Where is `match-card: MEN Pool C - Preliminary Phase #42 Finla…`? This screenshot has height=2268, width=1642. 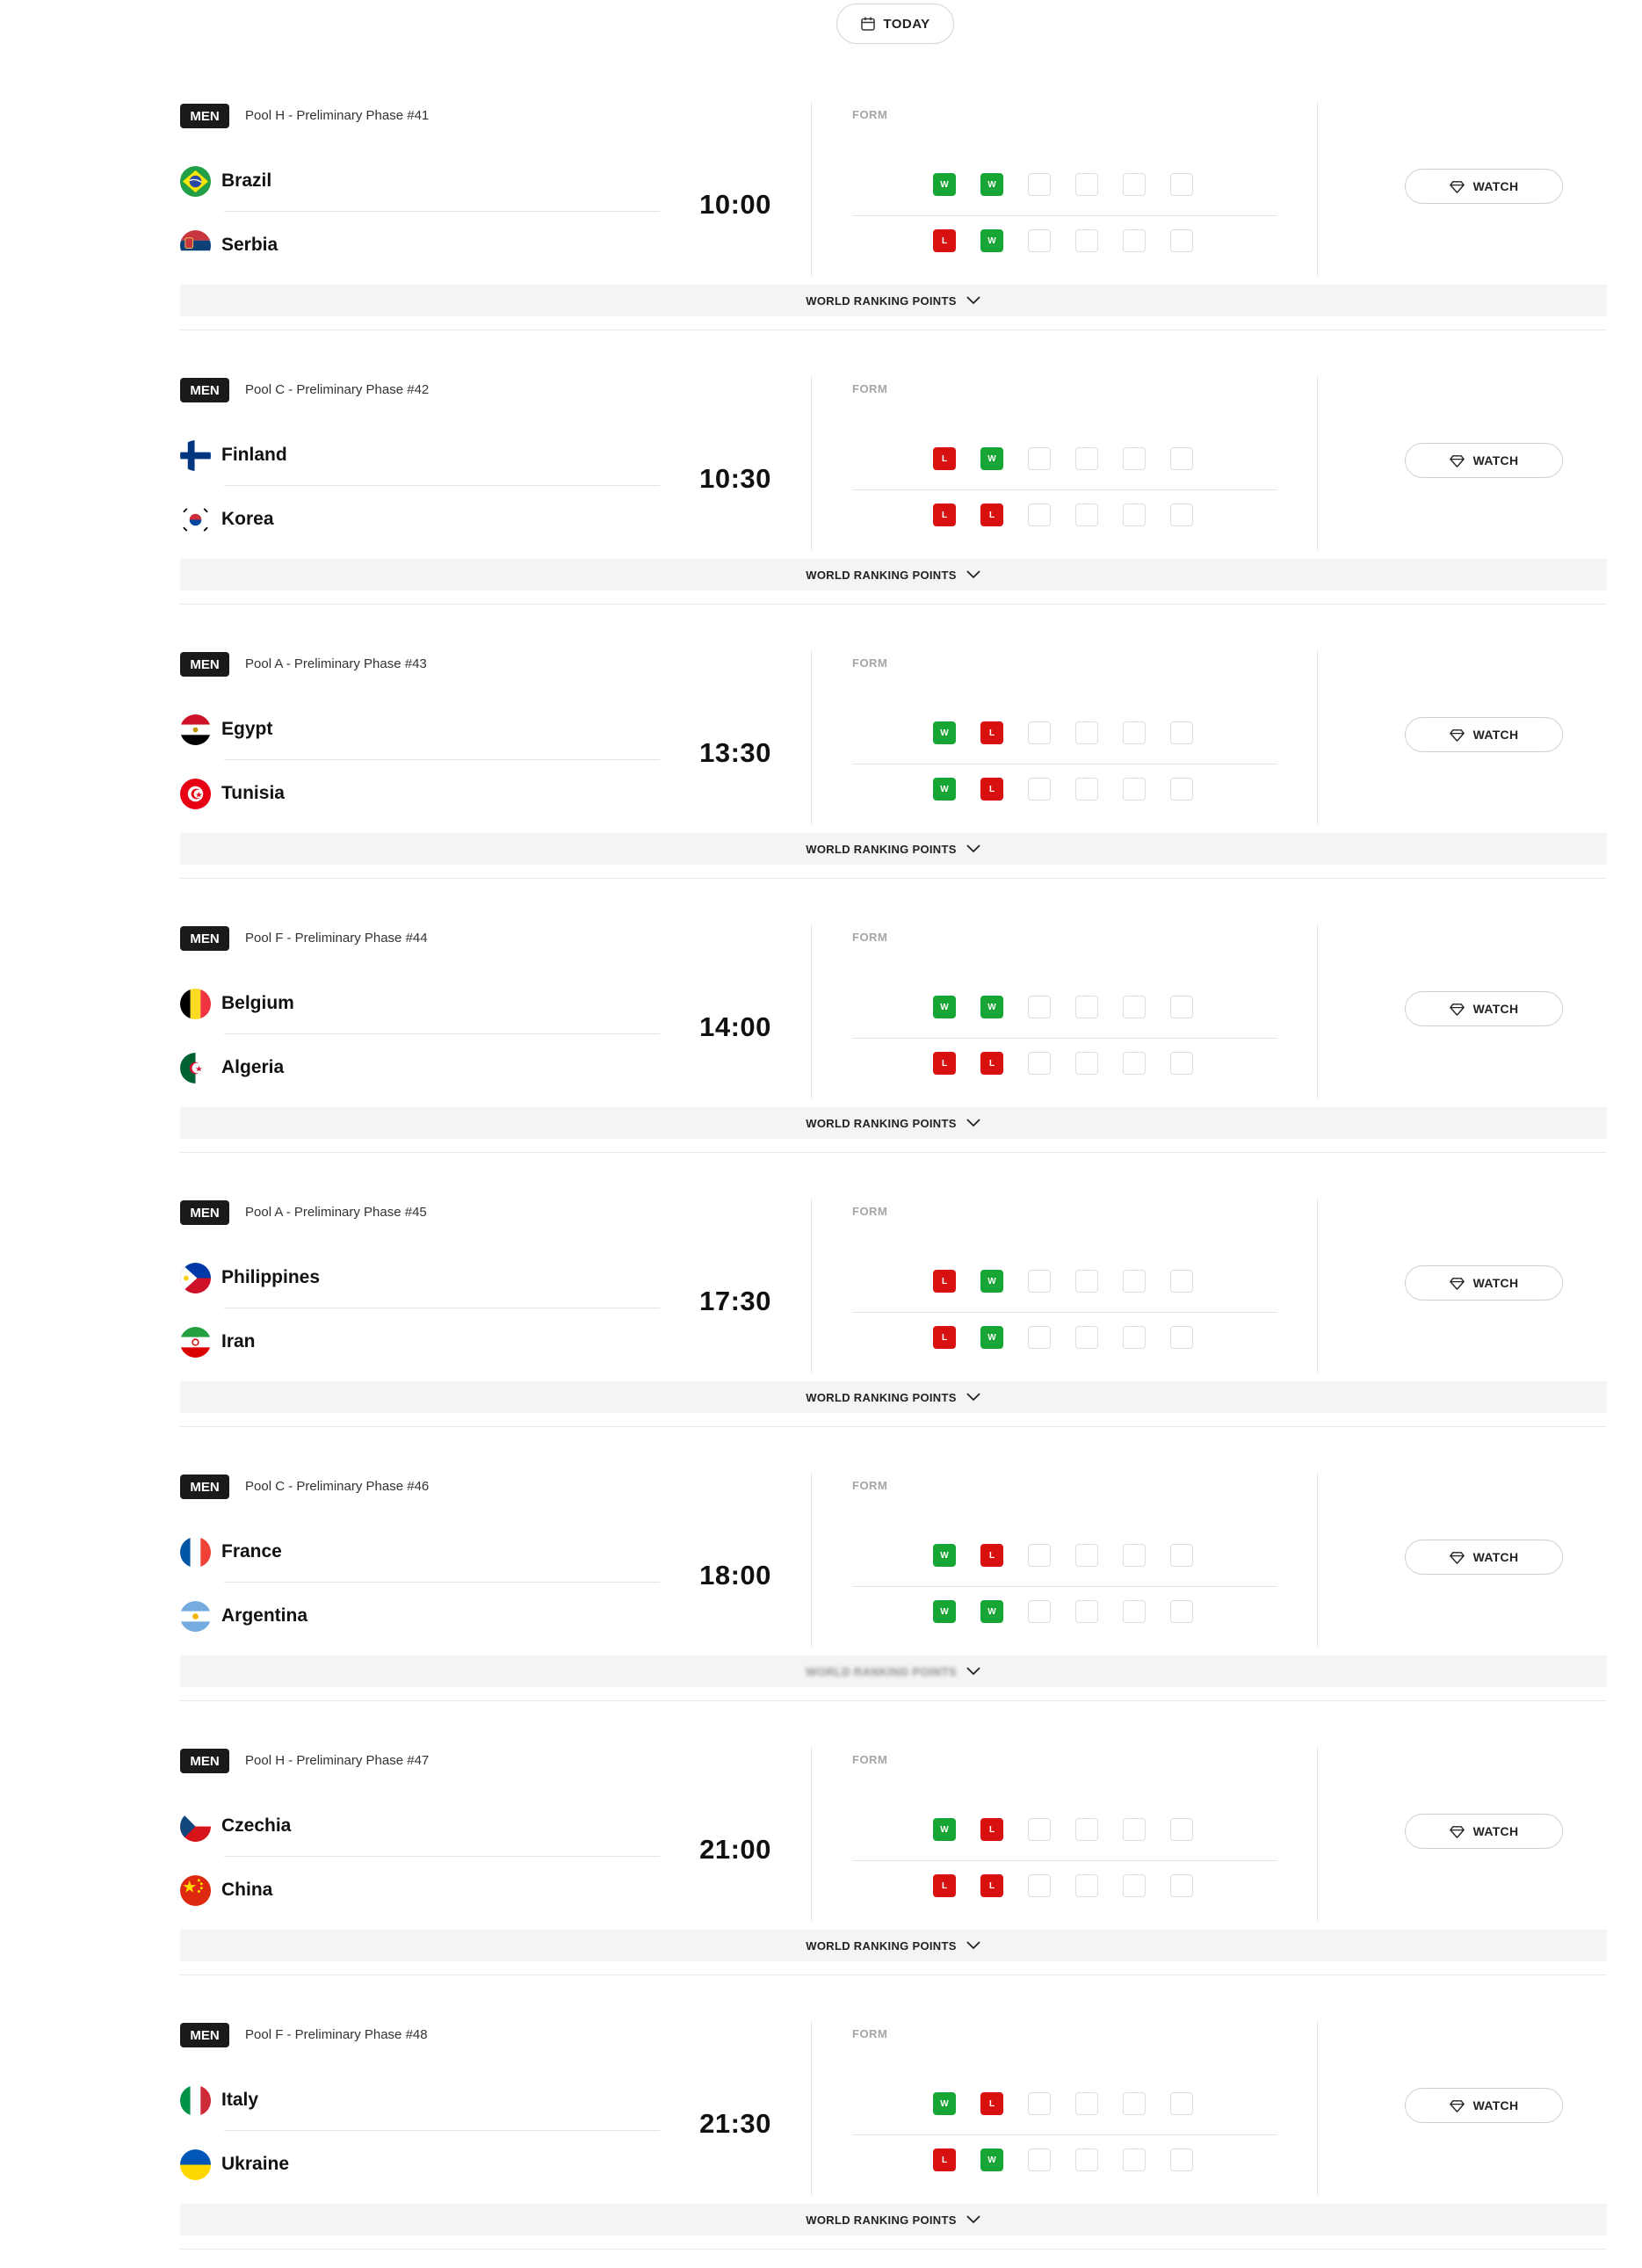 match-card: MEN Pool C - Preliminary Phase #42 Finla… is located at coordinates (894, 471).